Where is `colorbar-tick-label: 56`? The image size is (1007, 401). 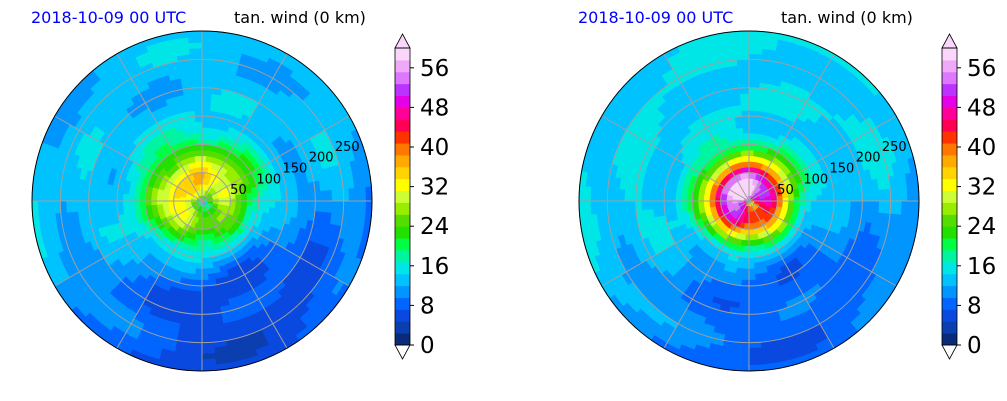
colorbar-tick-label: 56 is located at coordinates (981, 69).